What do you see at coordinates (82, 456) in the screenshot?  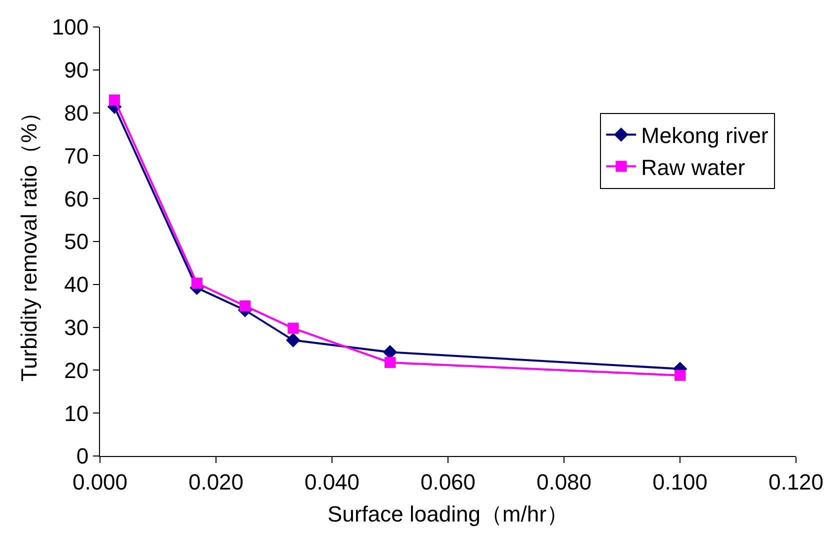 I see `y-tick-label: 0` at bounding box center [82, 456].